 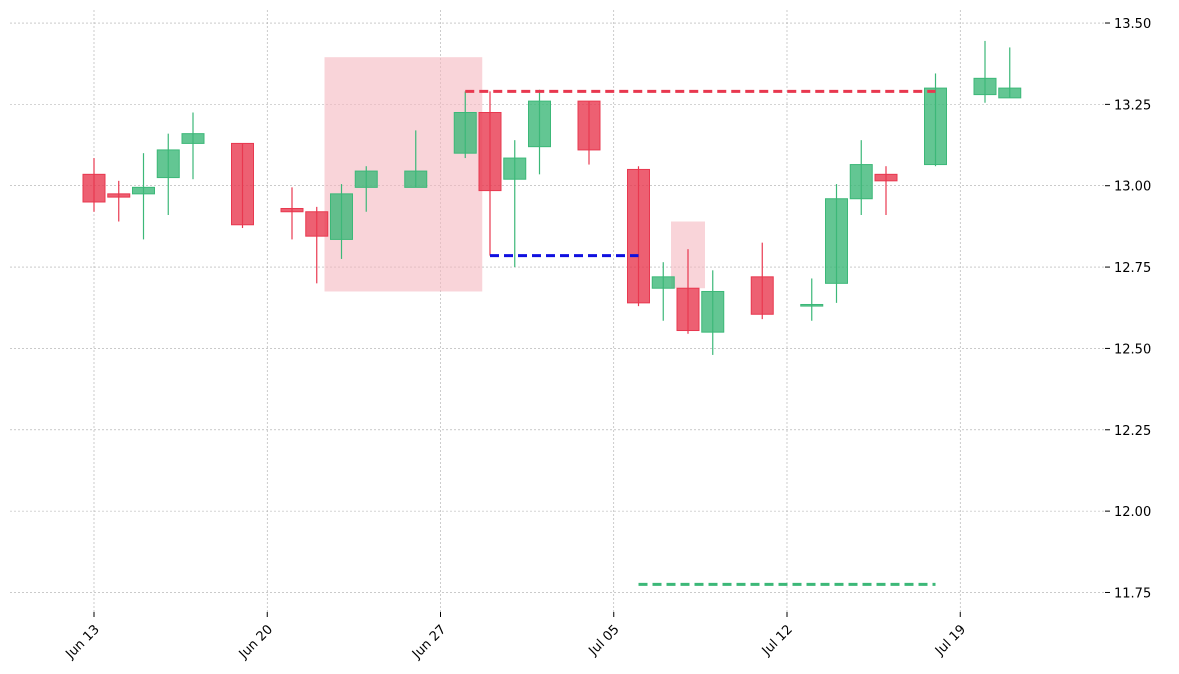 I want to click on x-tick-label: Jul 19, so click(x=950, y=640).